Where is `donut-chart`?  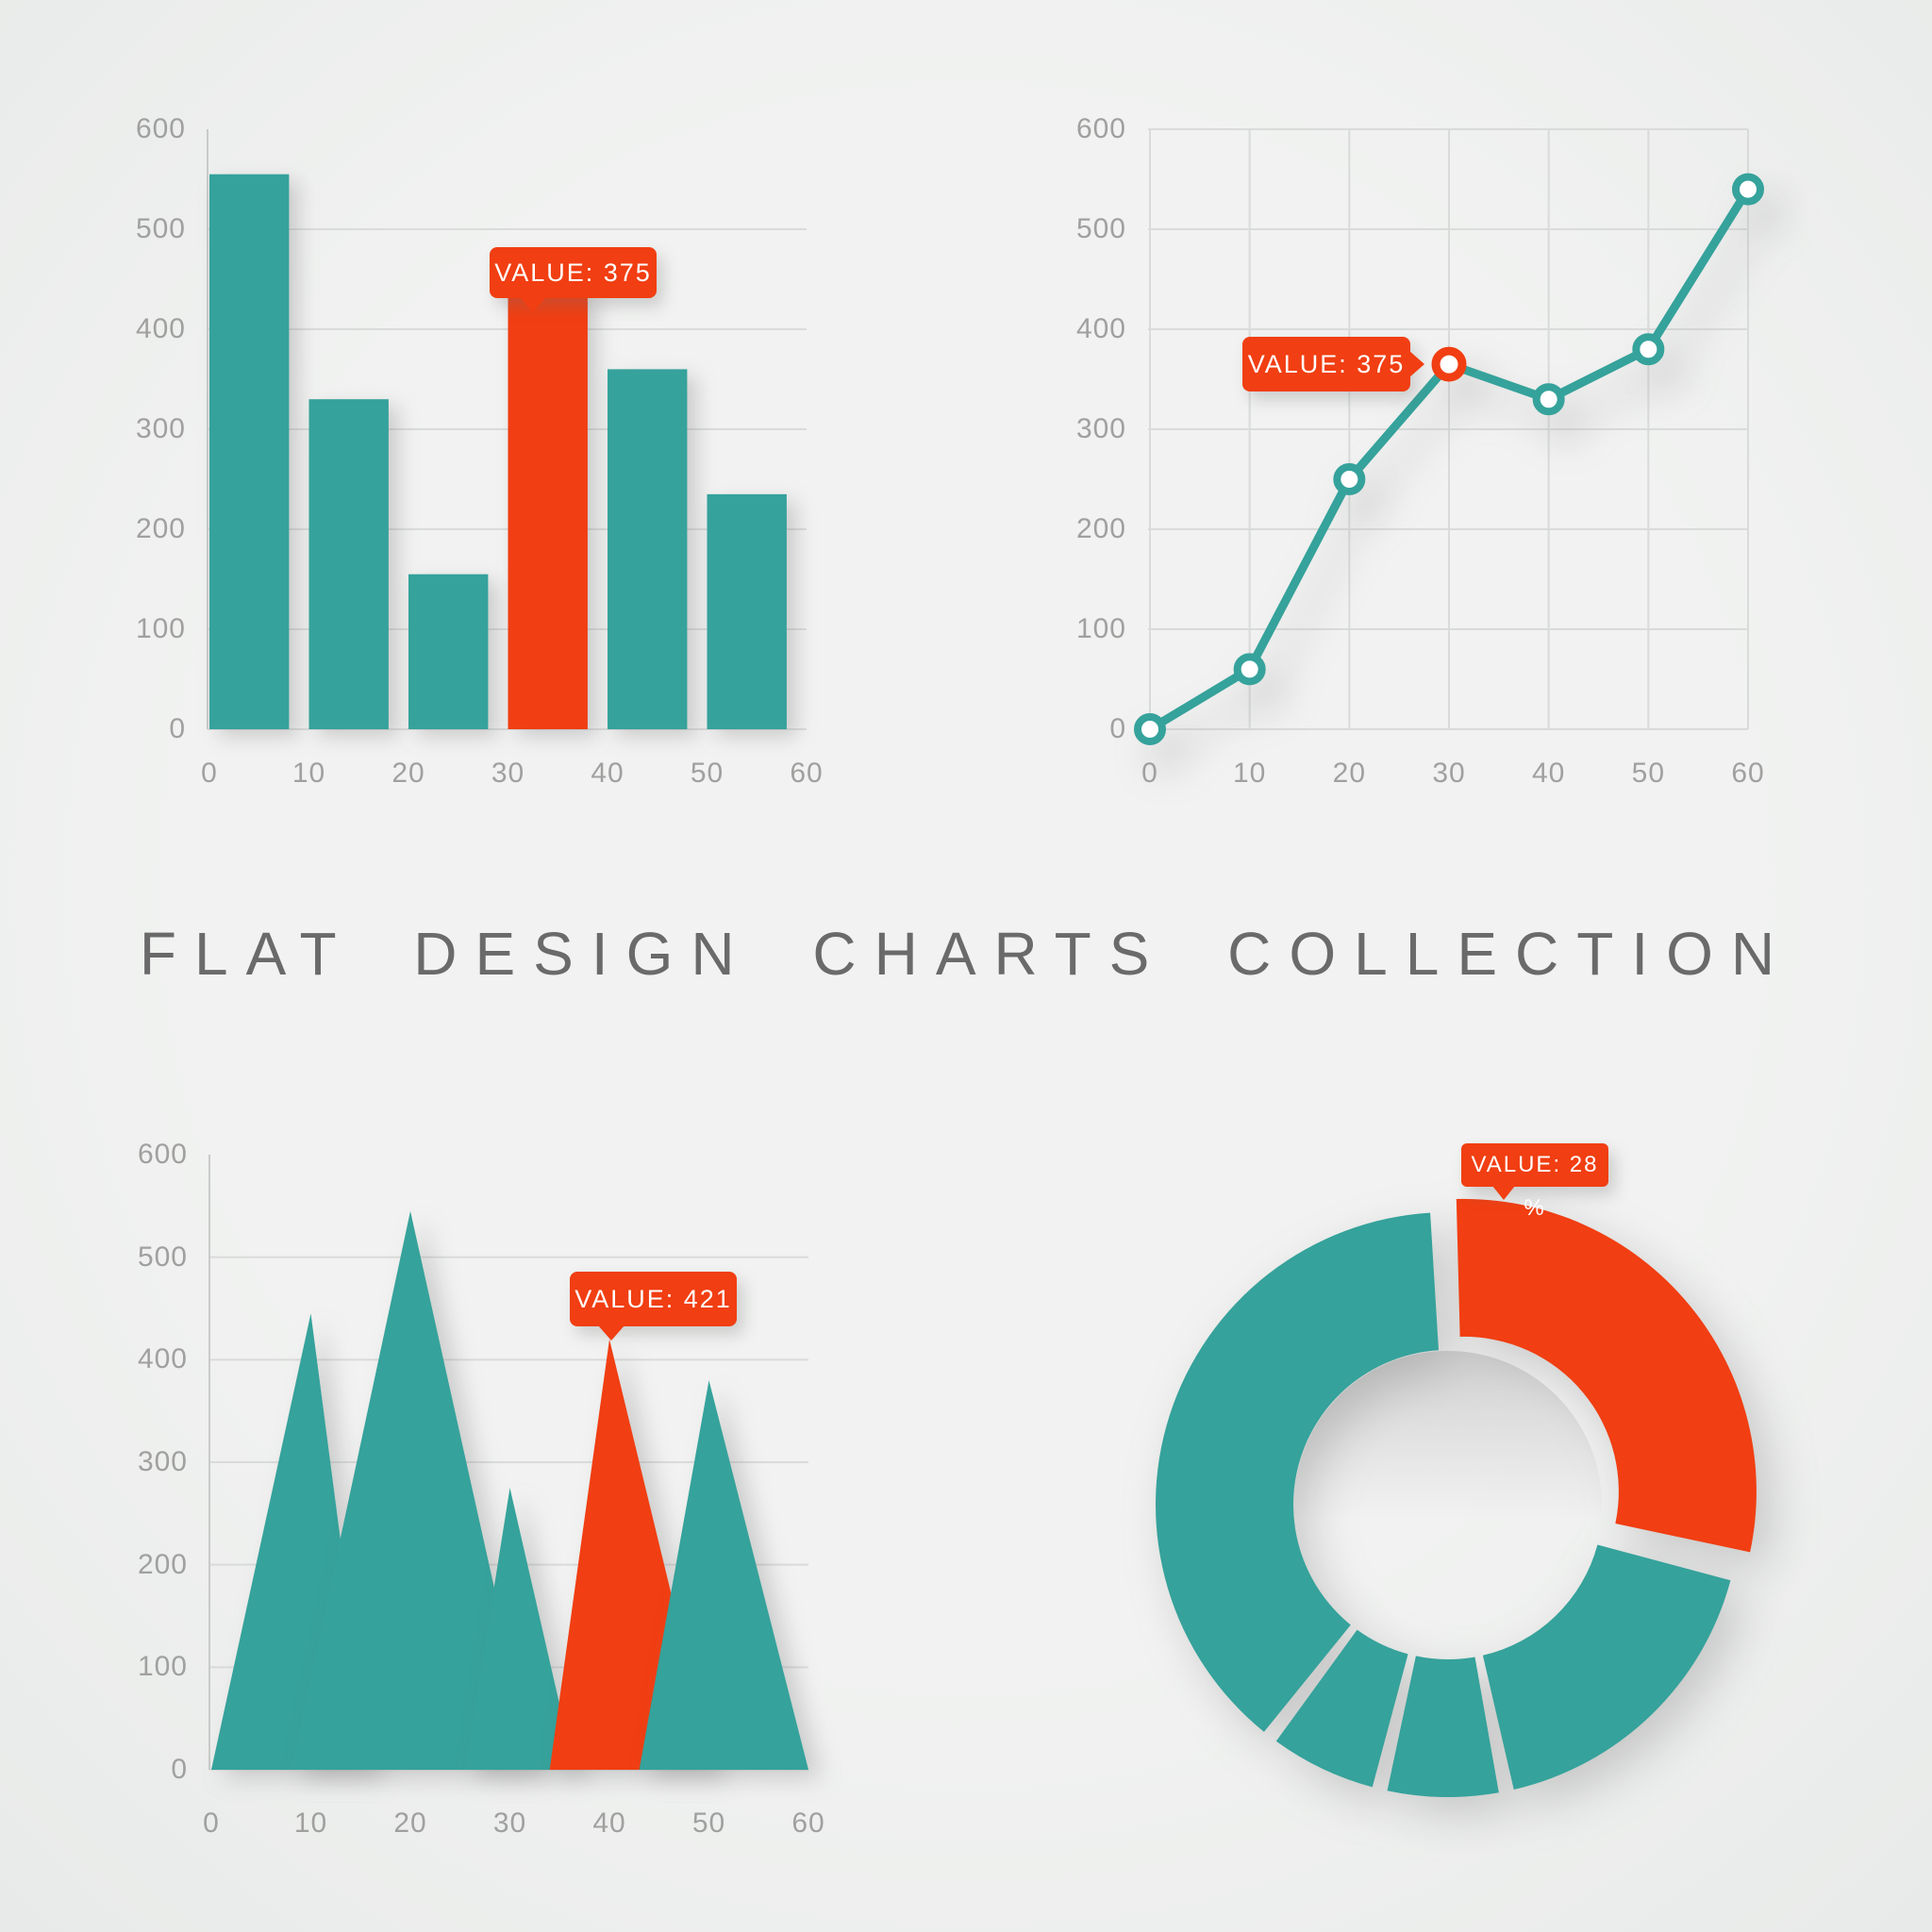
donut-chart is located at coordinates (1456, 1498).